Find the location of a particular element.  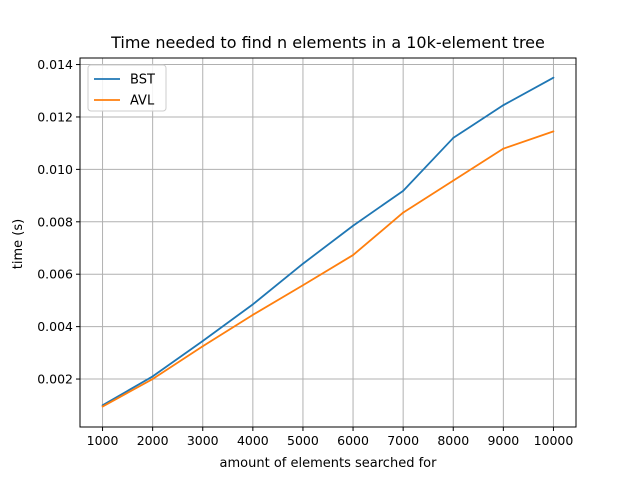

y-tick-label: 0.004 is located at coordinates (55, 326).